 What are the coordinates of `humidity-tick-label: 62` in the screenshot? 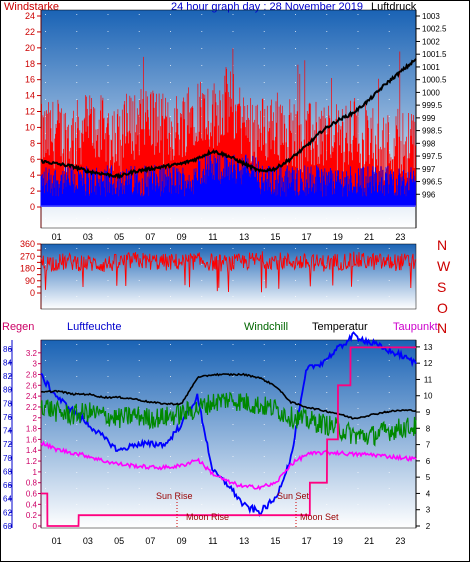 It's located at (7, 512).